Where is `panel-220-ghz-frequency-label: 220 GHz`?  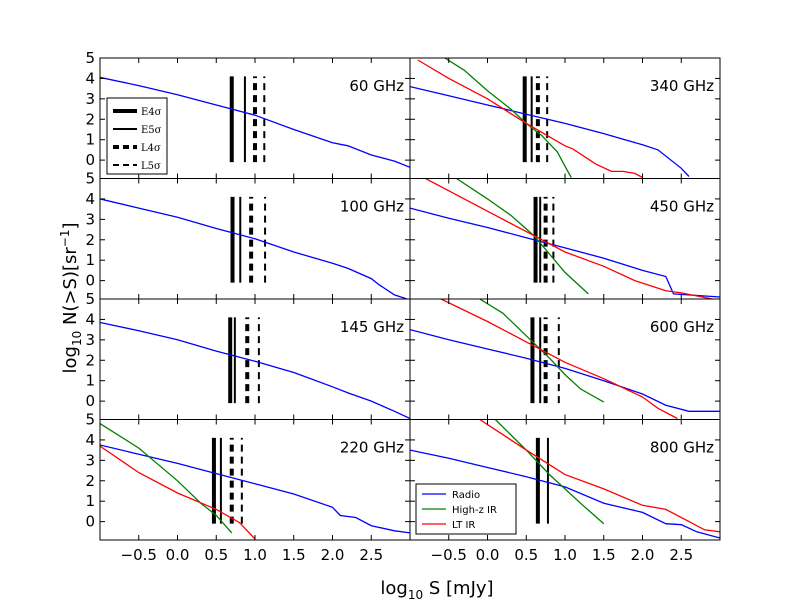
panel-220-ghz-frequency-label: 220 GHz is located at coordinates (372, 448).